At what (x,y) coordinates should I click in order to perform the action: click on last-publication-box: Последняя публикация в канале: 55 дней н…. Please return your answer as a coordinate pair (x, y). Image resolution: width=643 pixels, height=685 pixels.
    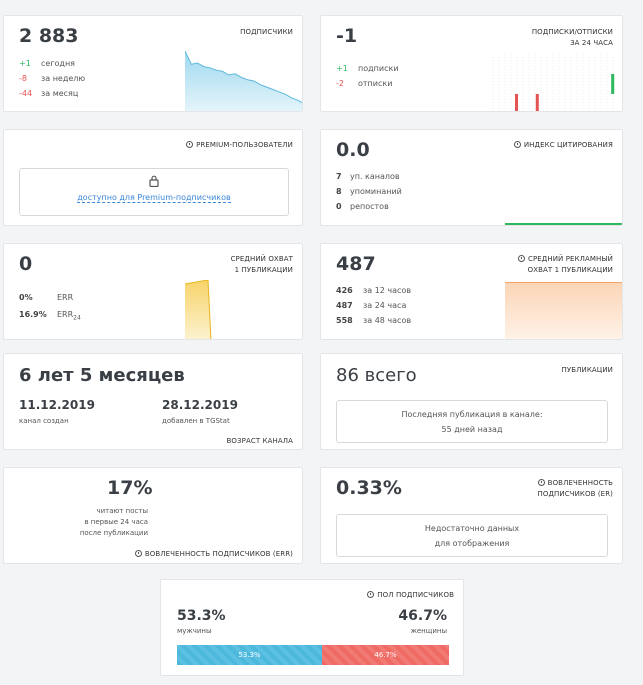
    Looking at the image, I should click on (472, 421).